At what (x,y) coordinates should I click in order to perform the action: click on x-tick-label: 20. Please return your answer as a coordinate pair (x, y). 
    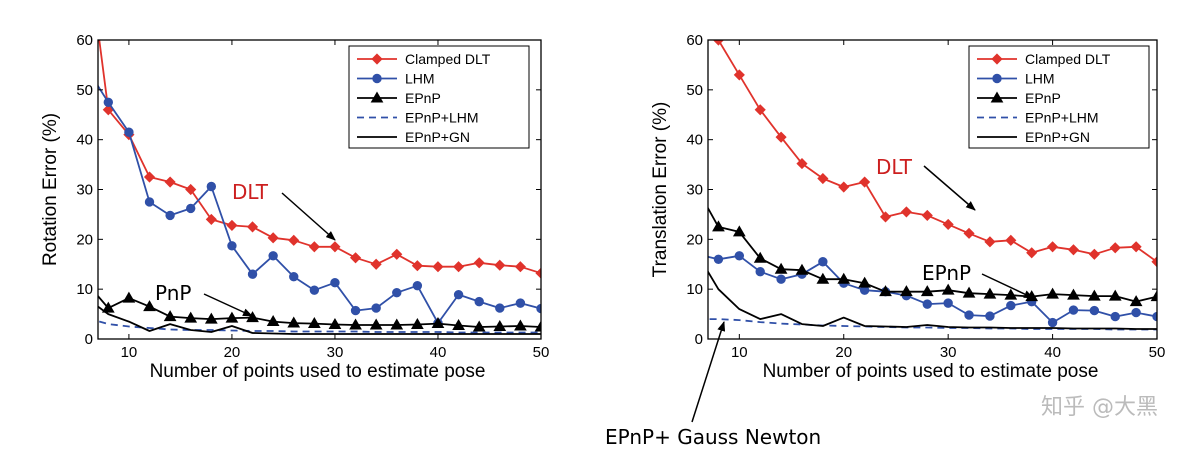
    Looking at the image, I should click on (232, 352).